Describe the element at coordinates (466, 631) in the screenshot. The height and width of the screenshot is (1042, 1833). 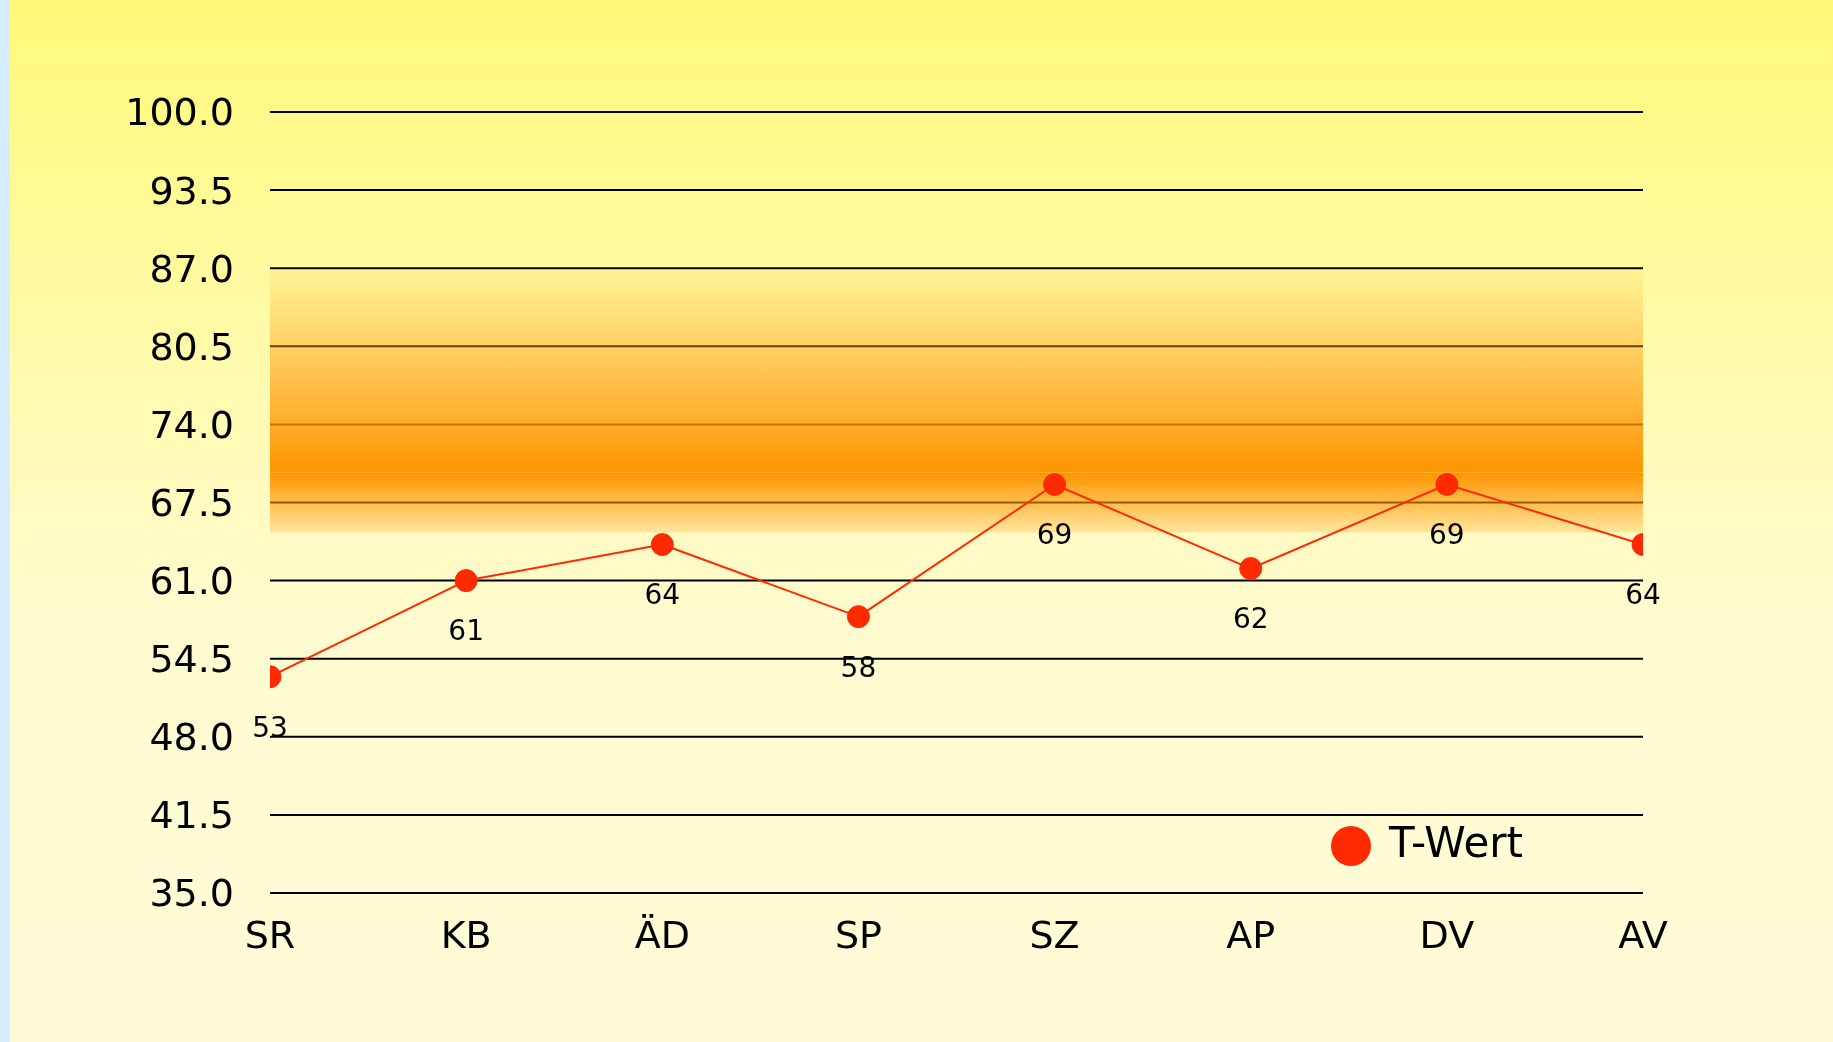
I see `data-label: 61` at that location.